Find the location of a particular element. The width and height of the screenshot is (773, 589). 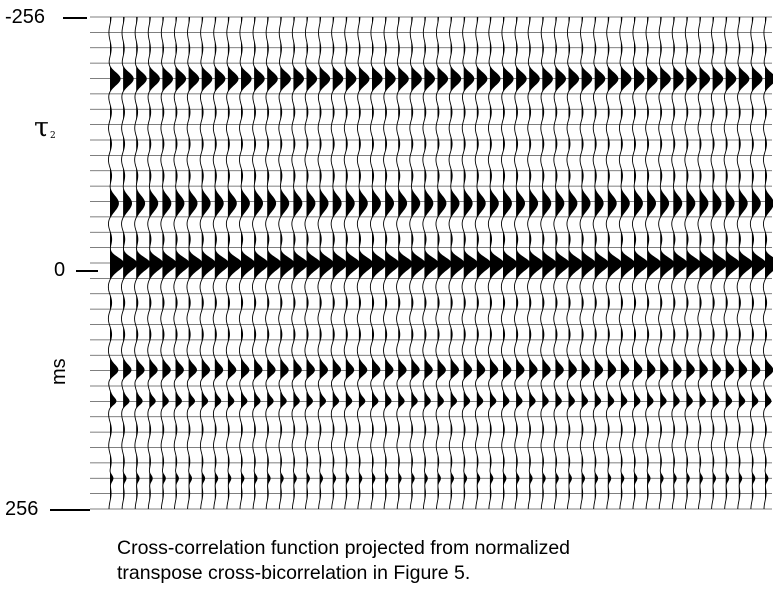

y-axis-symbol-subscript: 2 is located at coordinates (52, 136).